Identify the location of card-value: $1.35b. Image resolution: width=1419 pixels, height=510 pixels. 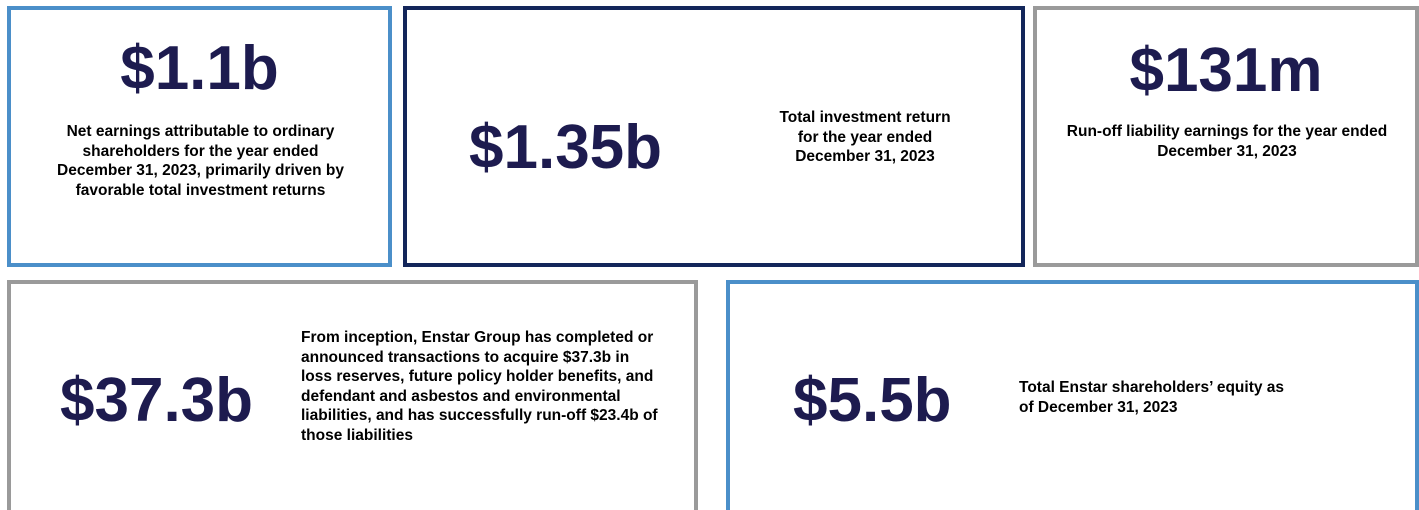
(566, 147).